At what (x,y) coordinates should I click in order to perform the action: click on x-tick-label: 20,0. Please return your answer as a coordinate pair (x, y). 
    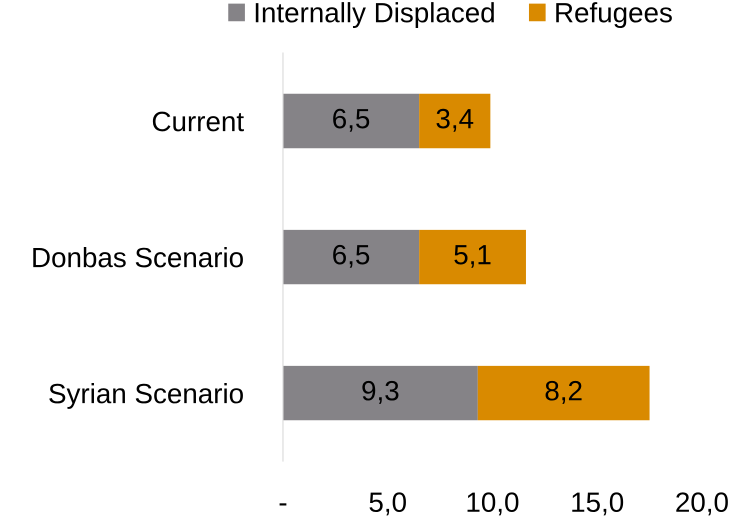
    Looking at the image, I should click on (702, 504).